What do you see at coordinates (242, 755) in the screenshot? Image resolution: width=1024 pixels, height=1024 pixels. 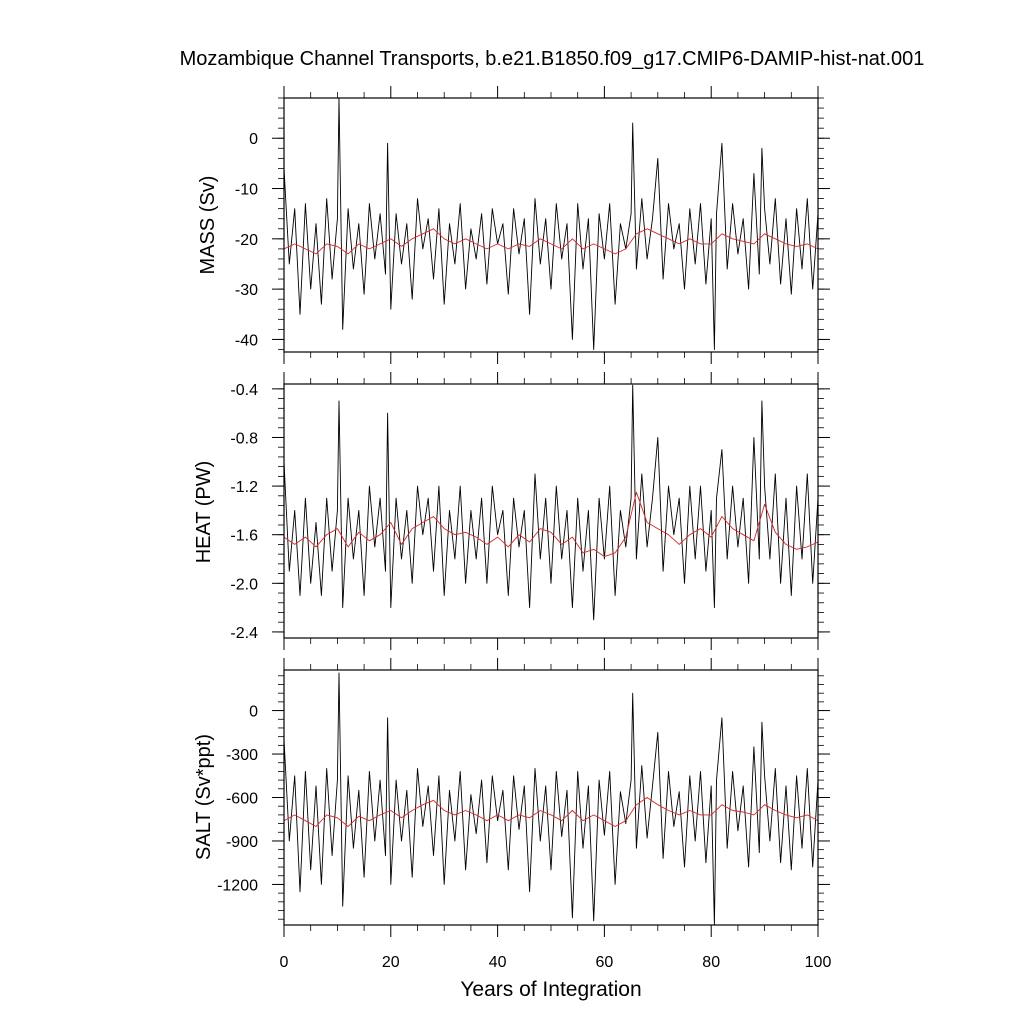 I see `y-tick-label: -300` at bounding box center [242, 755].